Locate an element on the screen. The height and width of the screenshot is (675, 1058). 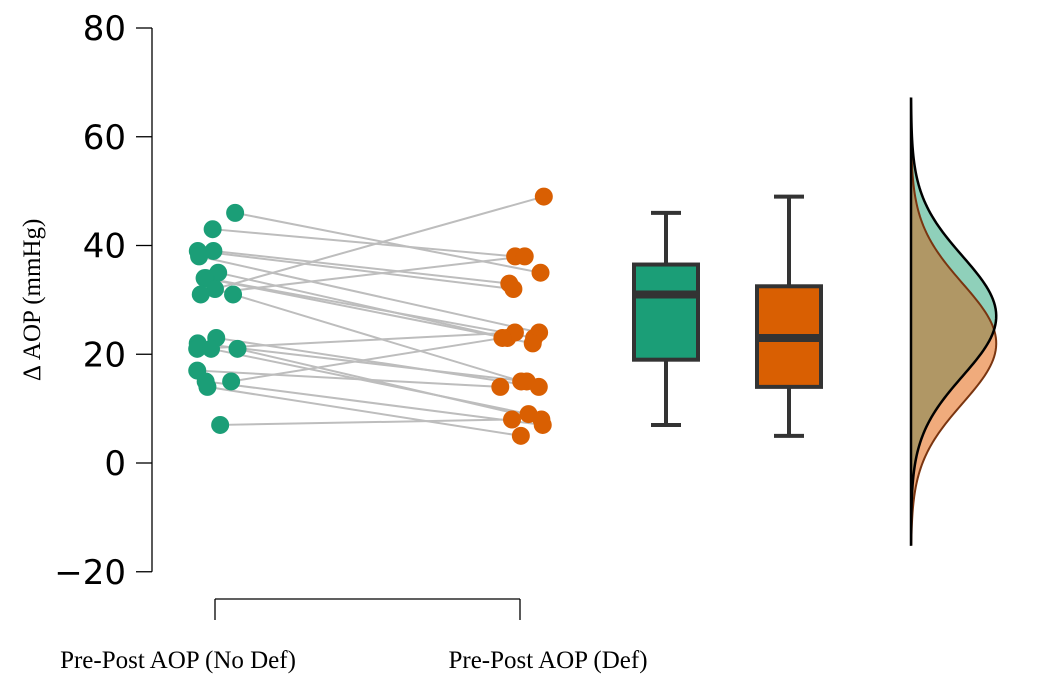
y-tick-label: −20 is located at coordinates (90, 573).